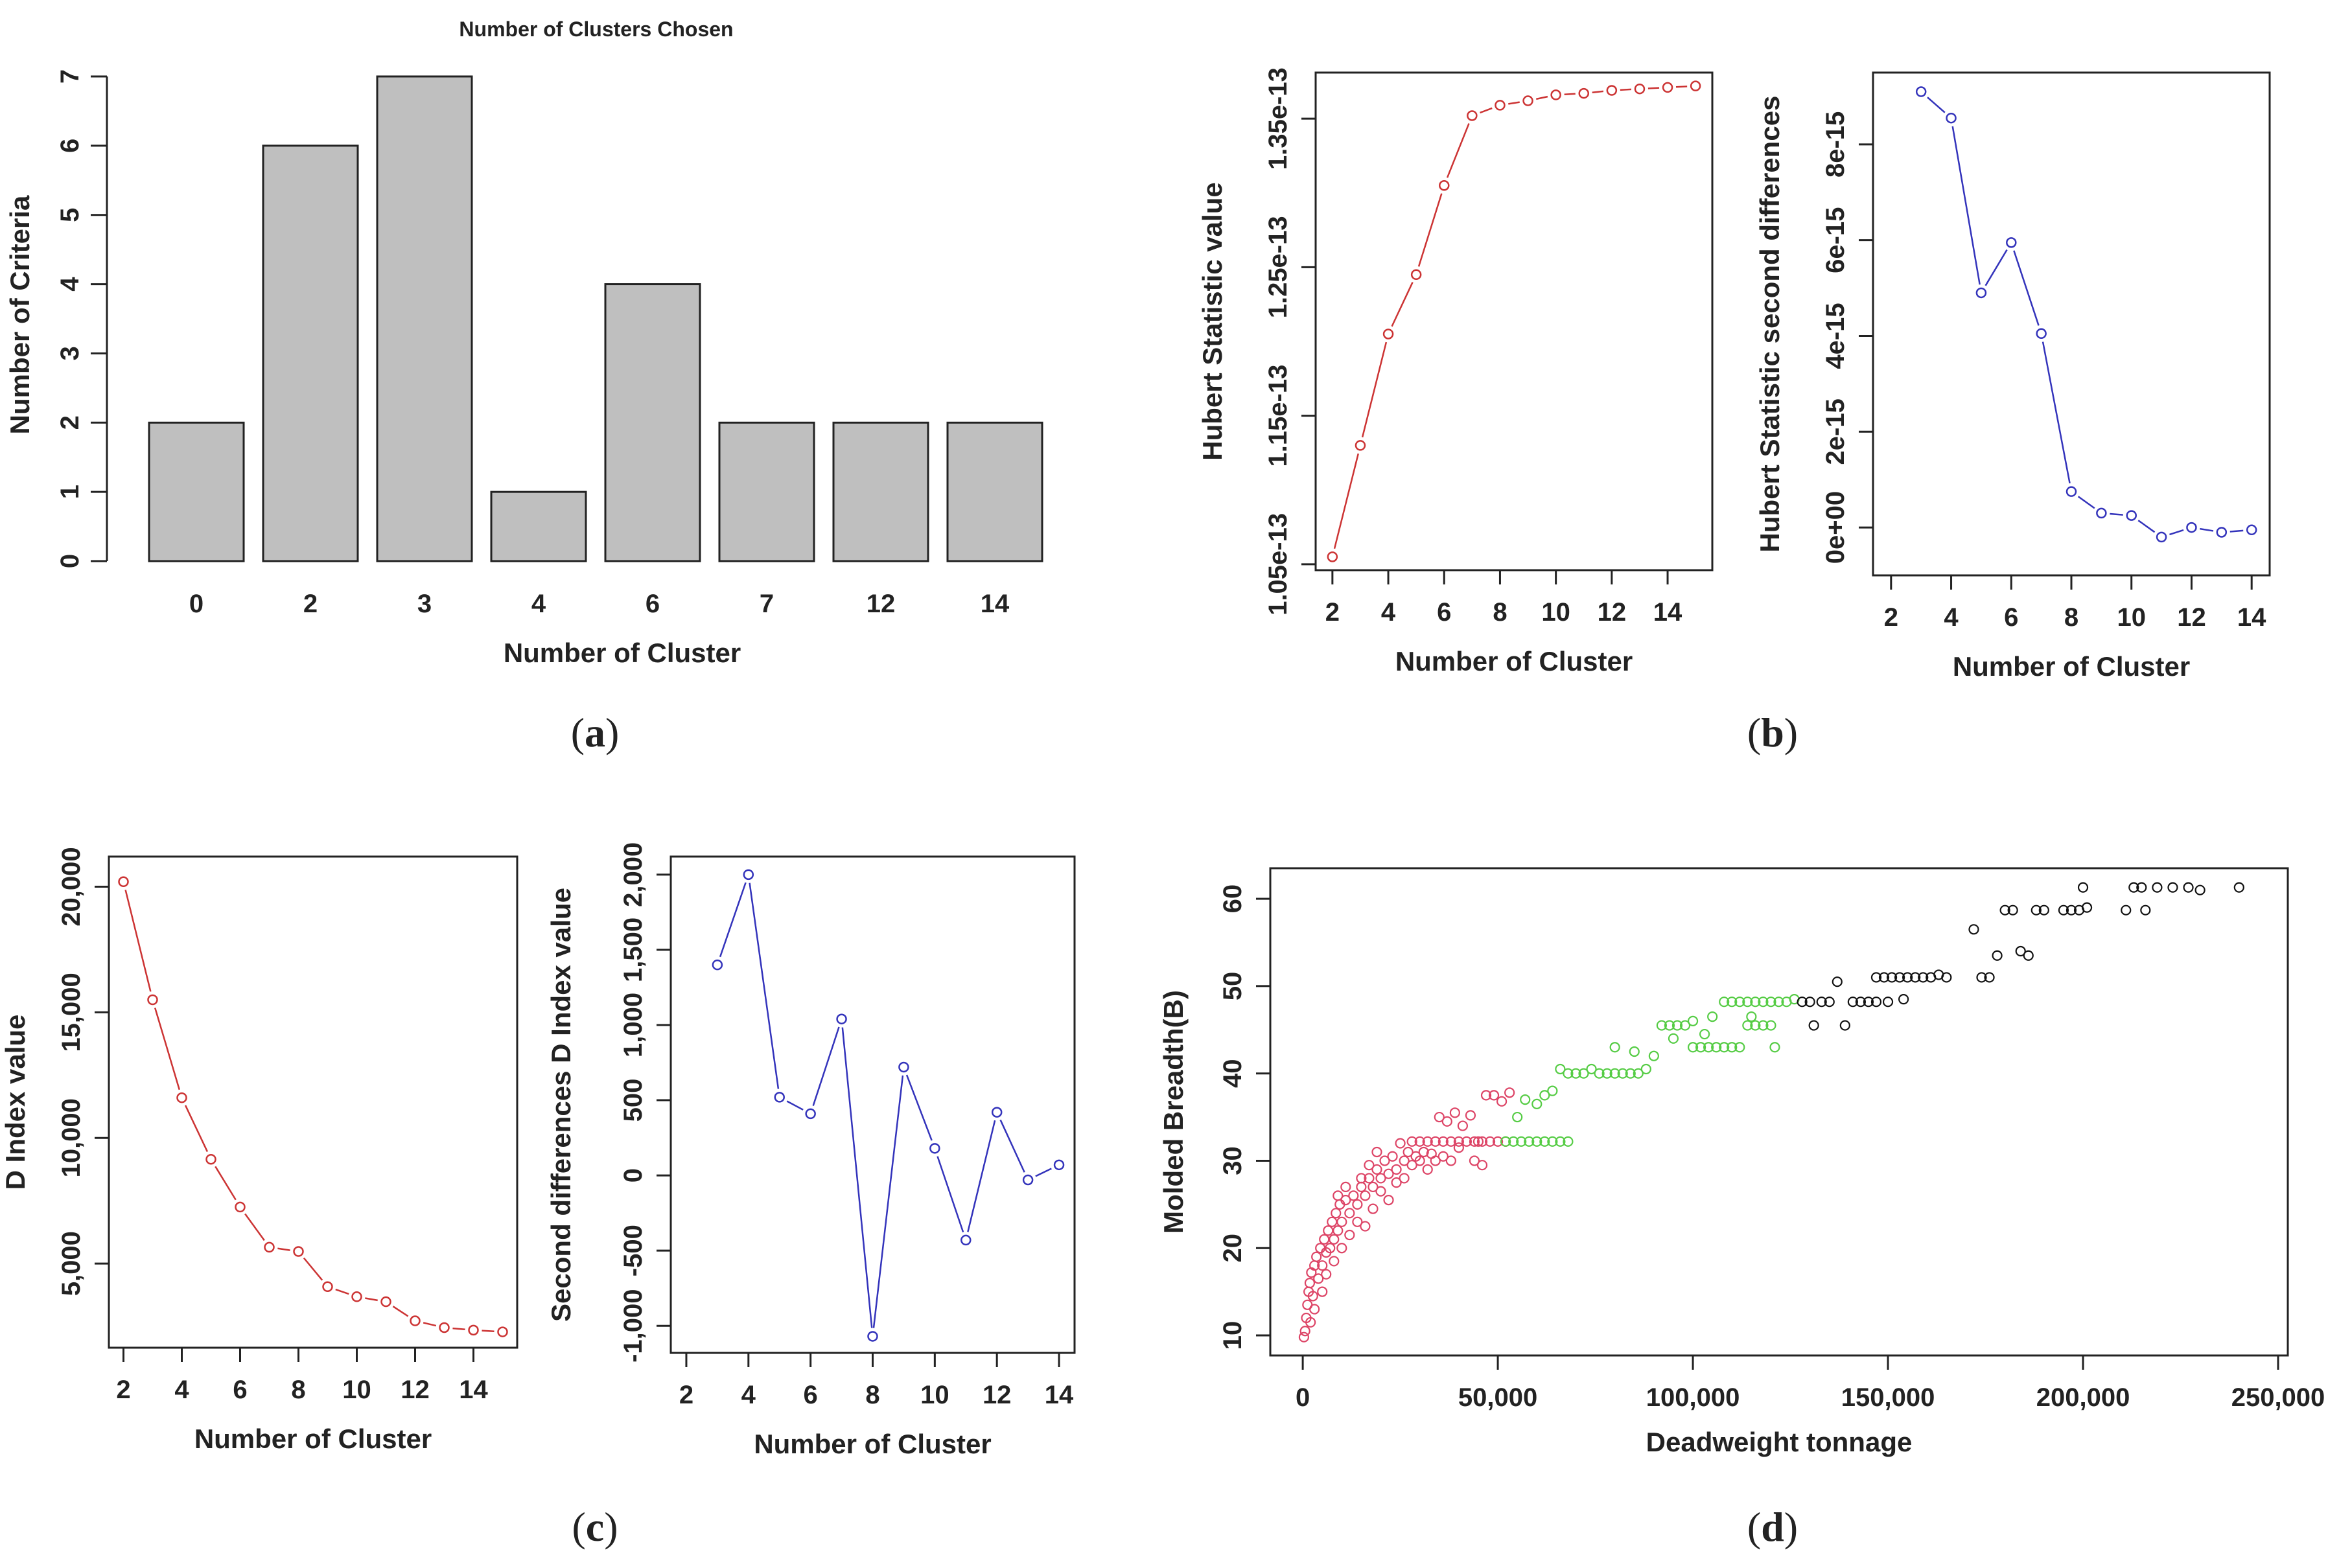 The image size is (2328, 1568). What do you see at coordinates (1278, 118) in the screenshot?
I see `chart-b1-ytick-label: 1.35e-13` at bounding box center [1278, 118].